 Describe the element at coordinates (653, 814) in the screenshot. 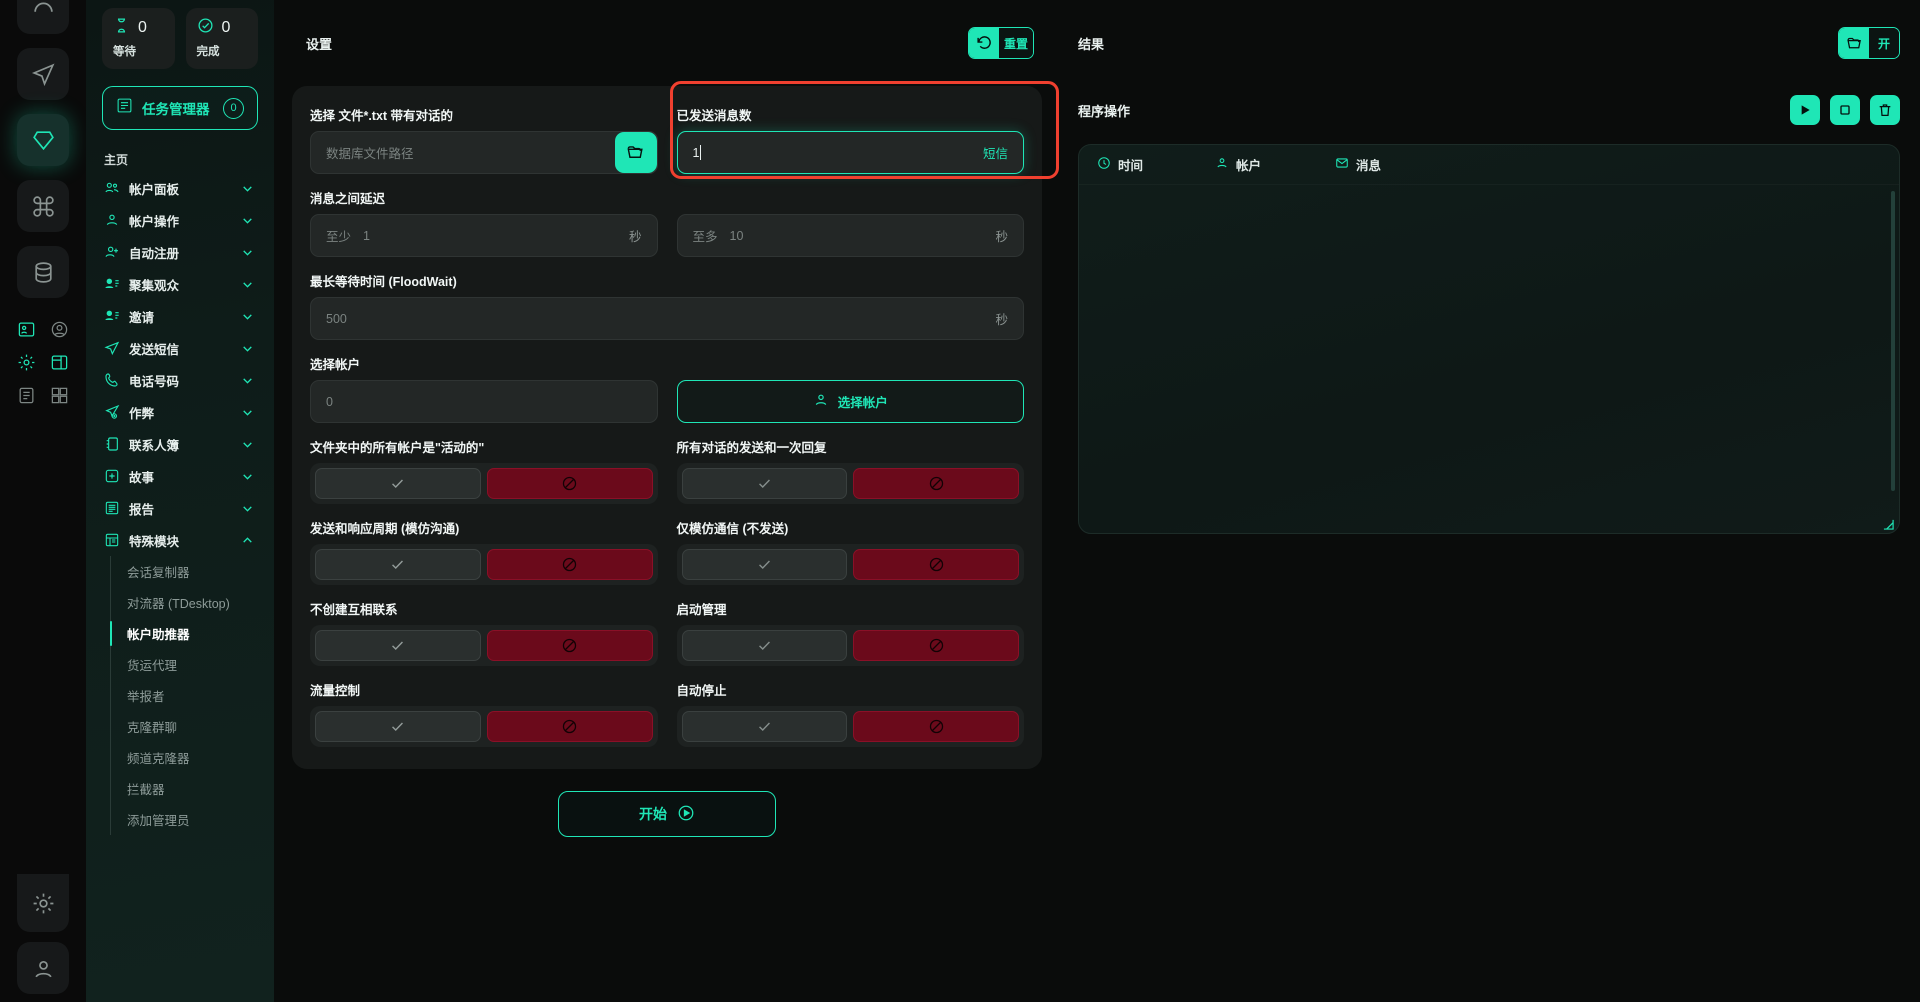

I see `start-label: 开始` at that location.